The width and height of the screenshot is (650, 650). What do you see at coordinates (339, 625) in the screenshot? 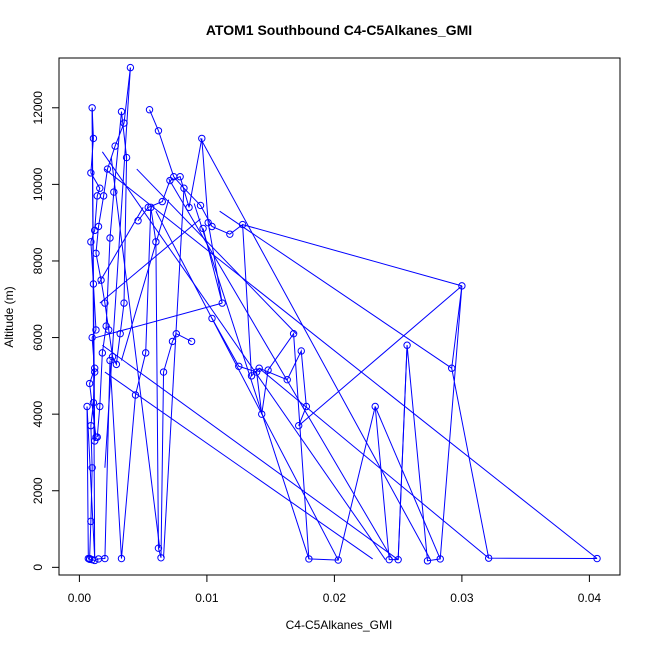
I see `x-axis-label: C4-C5Alkanes_GMI` at bounding box center [339, 625].